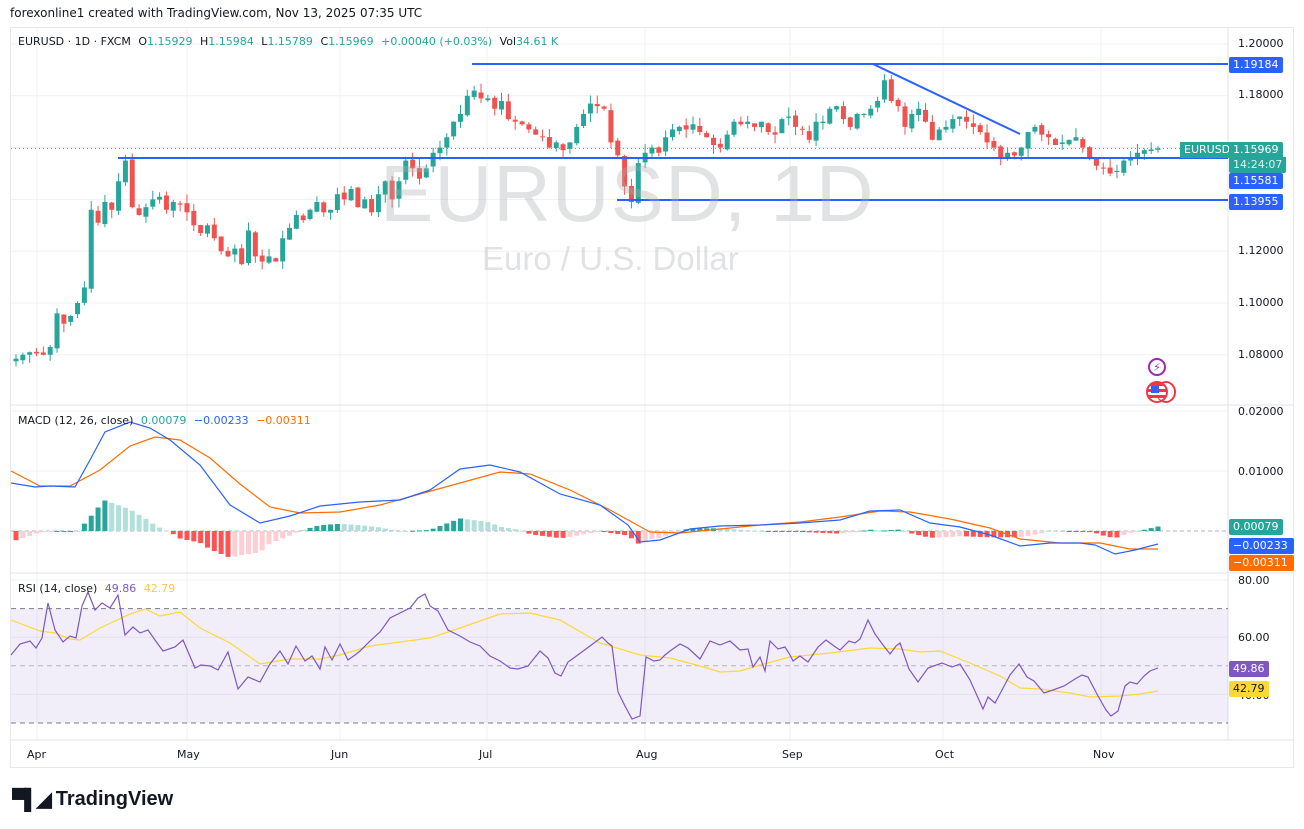 The image size is (1304, 829). What do you see at coordinates (221, 420) in the screenshot?
I see `macd-line-value: −0.00233` at bounding box center [221, 420].